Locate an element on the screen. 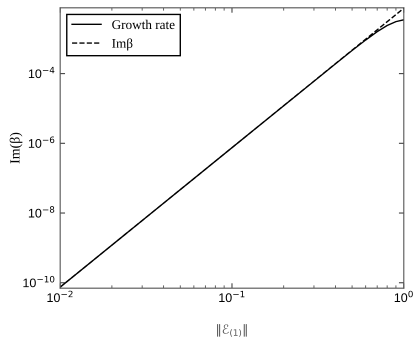  x-tick-label: 10$^{−1}$ is located at coordinates (231, 296).